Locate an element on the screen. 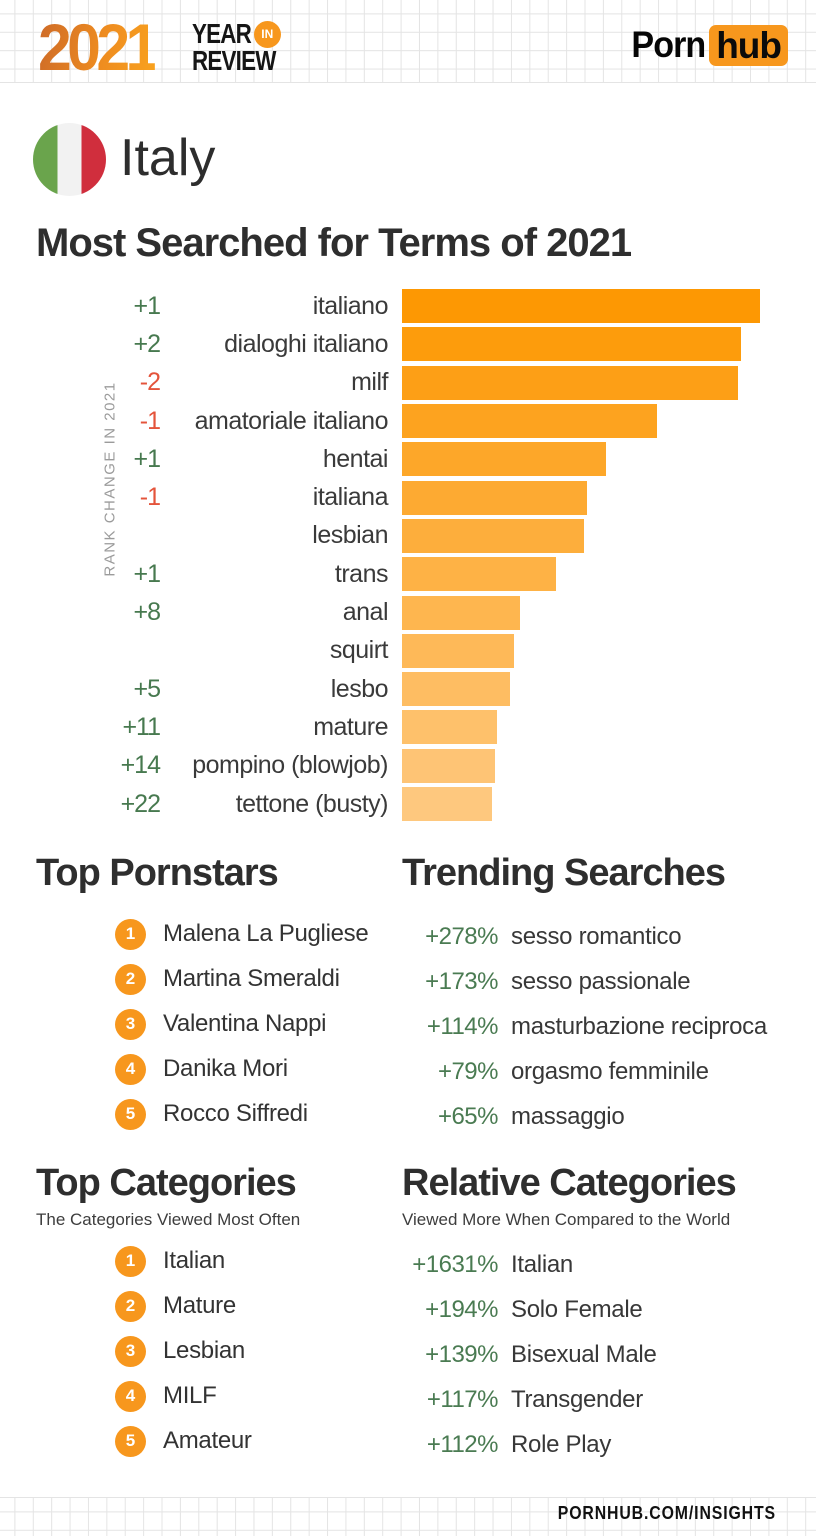  top-categories-subtitle: The Categories Viewed Most Often is located at coordinates (168, 1219).